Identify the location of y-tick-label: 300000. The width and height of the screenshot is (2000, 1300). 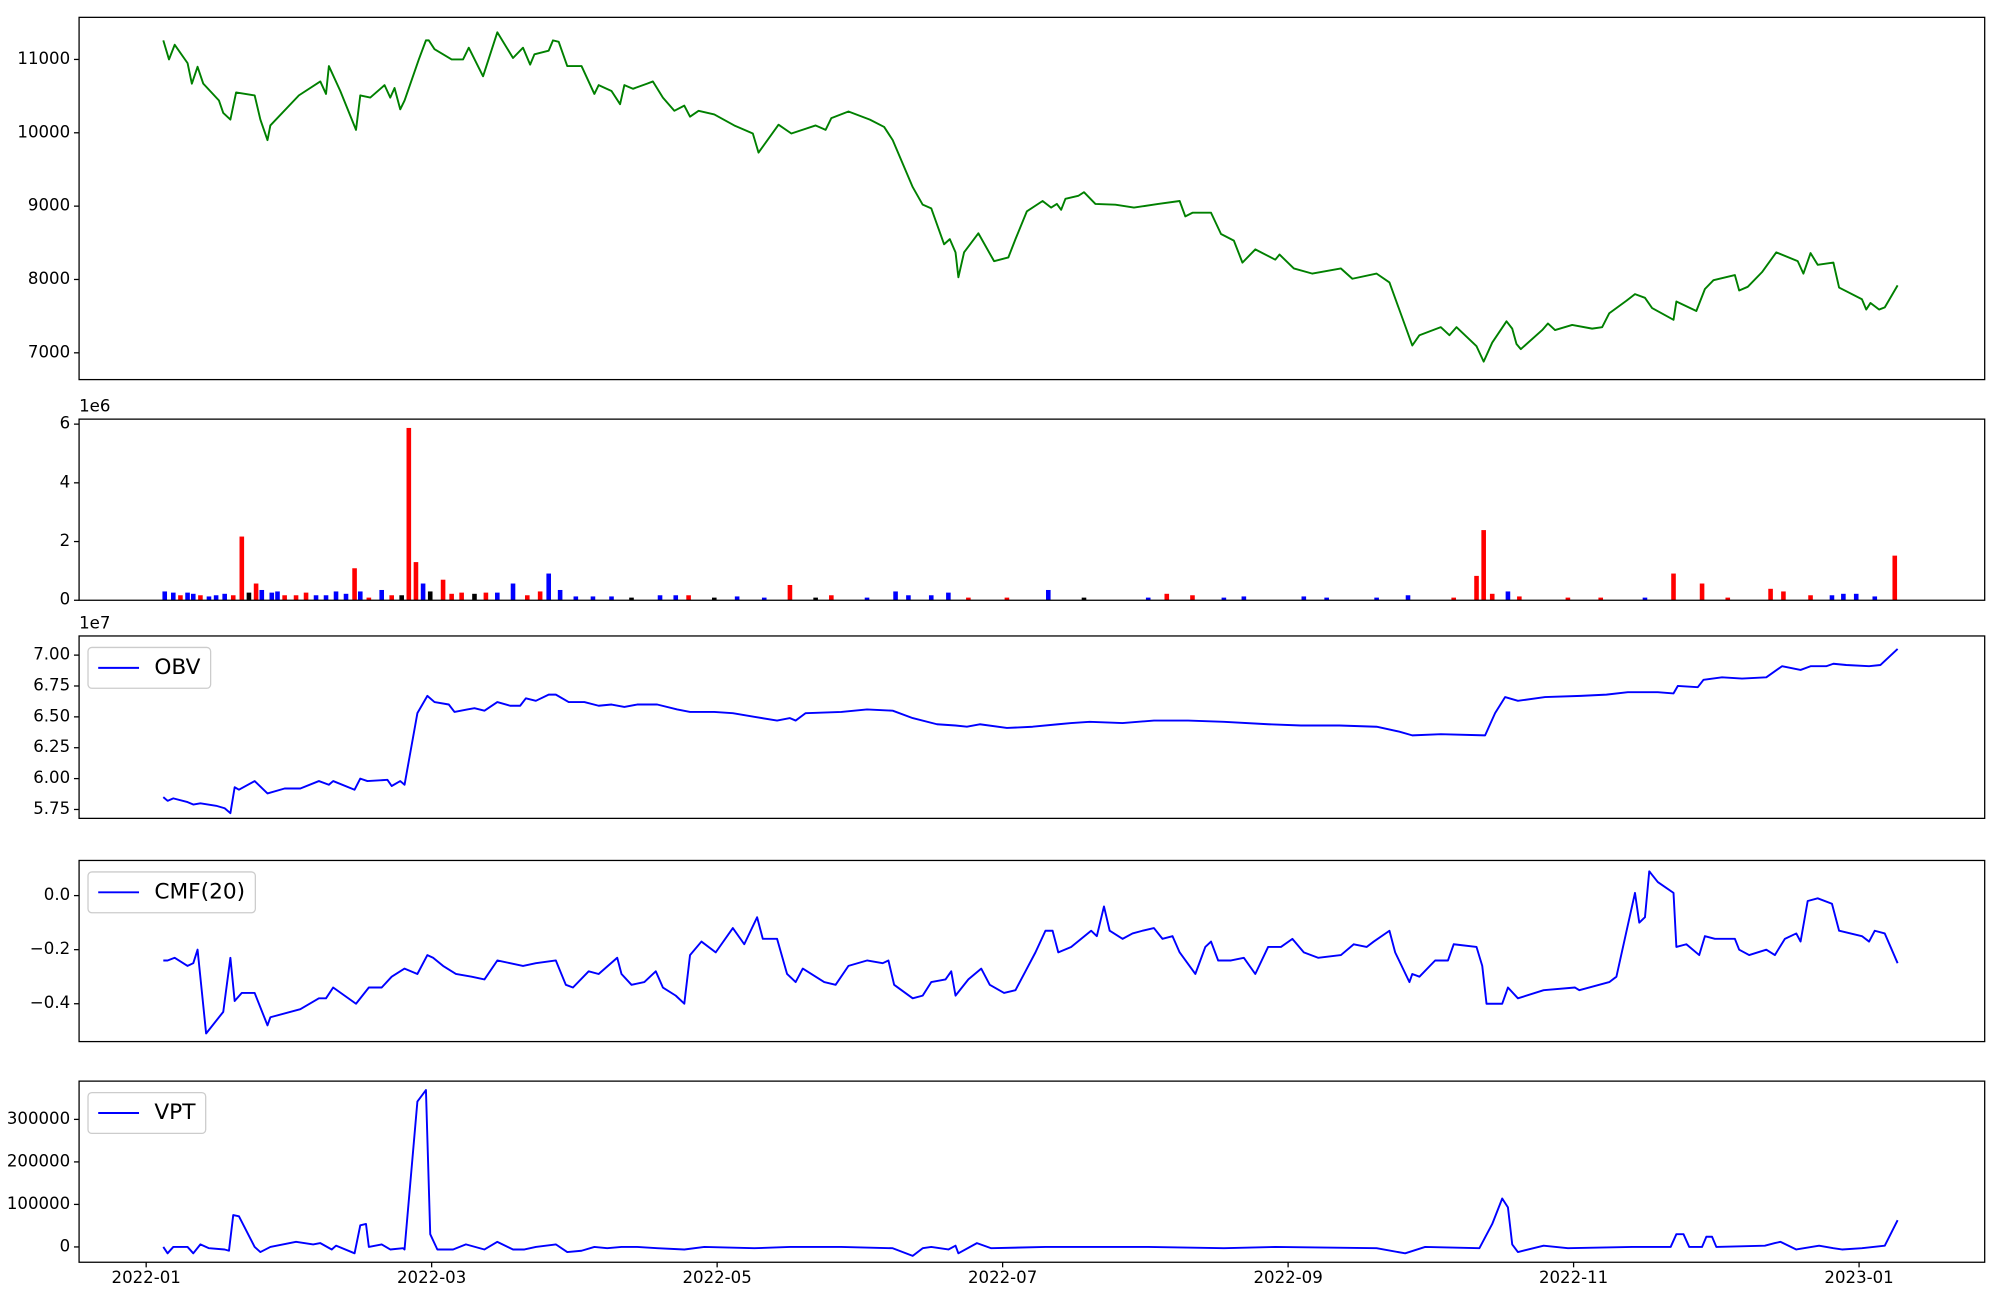
(38, 1118).